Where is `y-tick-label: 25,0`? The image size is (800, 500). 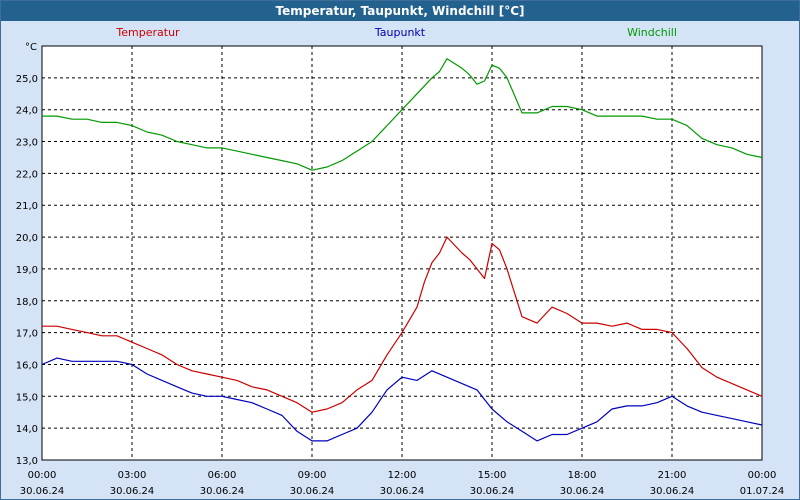 y-tick-label: 25,0 is located at coordinates (27, 79).